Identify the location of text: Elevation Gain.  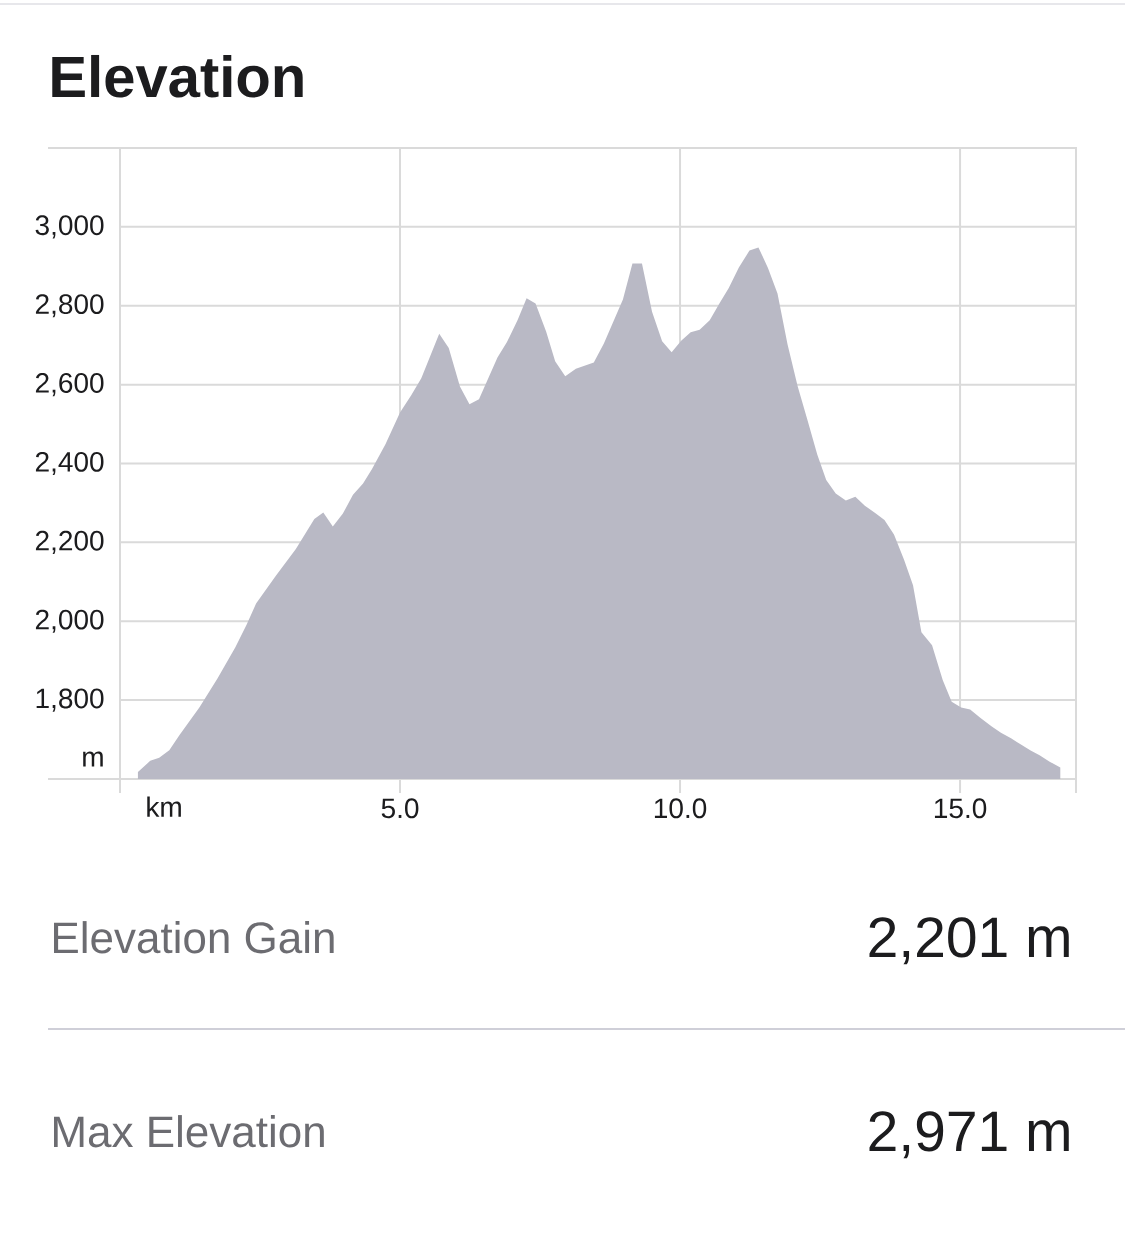
(194, 937).